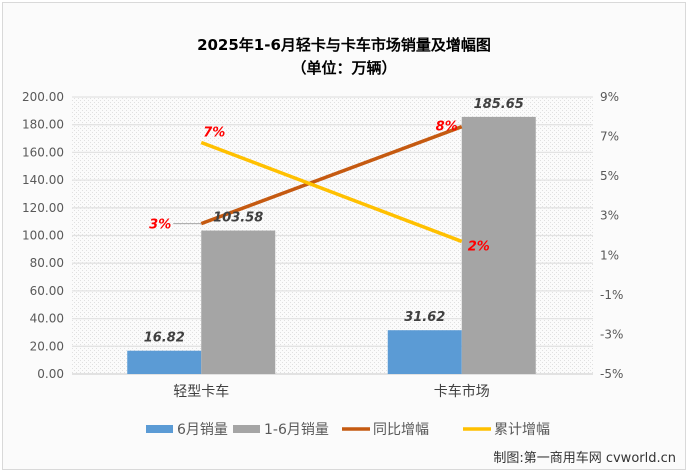  Describe the element at coordinates (296, 430) in the screenshot. I see `legend-label: 1-6月销量` at that location.